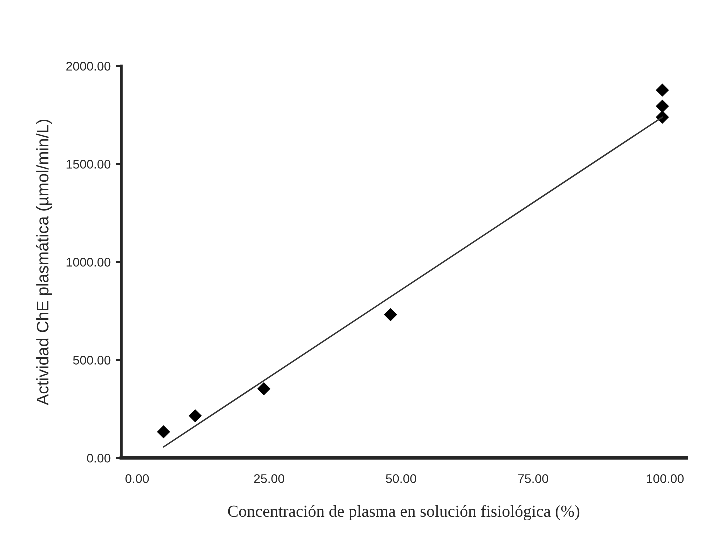 The width and height of the screenshot is (715, 552). What do you see at coordinates (88, 66) in the screenshot?
I see `y-tick-label: 2000.00` at bounding box center [88, 66].